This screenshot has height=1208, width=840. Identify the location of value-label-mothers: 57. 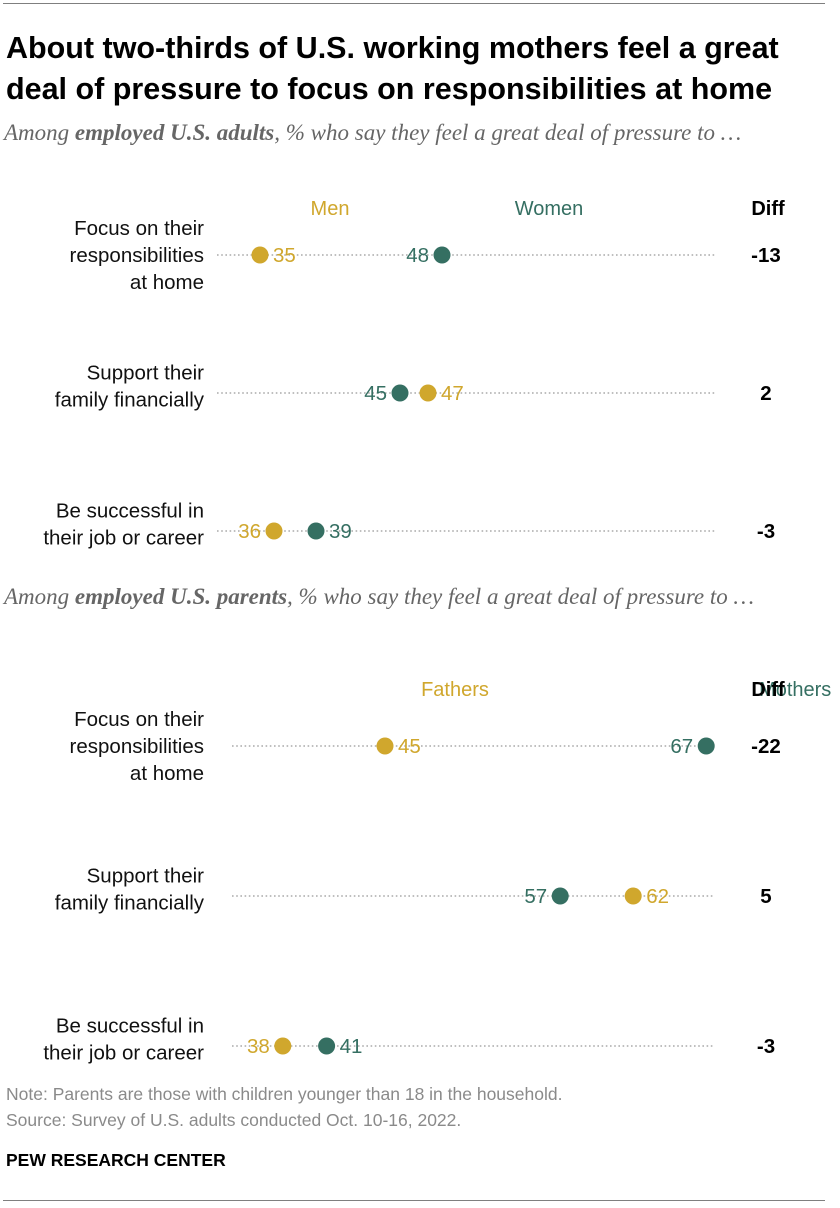
(535, 896).